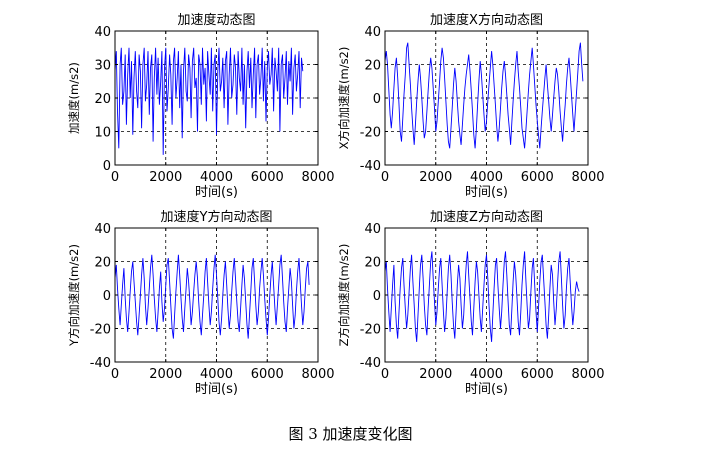 The image size is (701, 459). Describe the element at coordinates (344, 98) in the screenshot. I see `chart-2-ylabel: X方向加速度(m/s2)` at that location.